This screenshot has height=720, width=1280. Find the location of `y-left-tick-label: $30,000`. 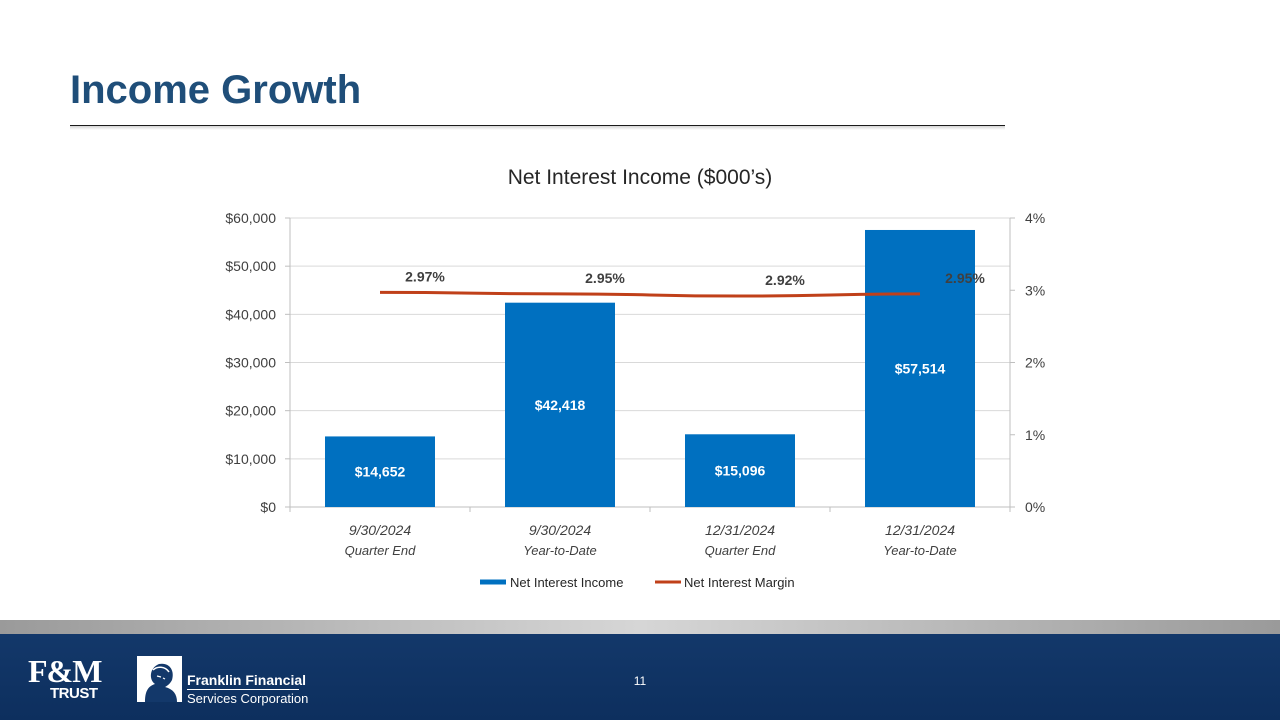

y-left-tick-label: $30,000 is located at coordinates (250, 363).